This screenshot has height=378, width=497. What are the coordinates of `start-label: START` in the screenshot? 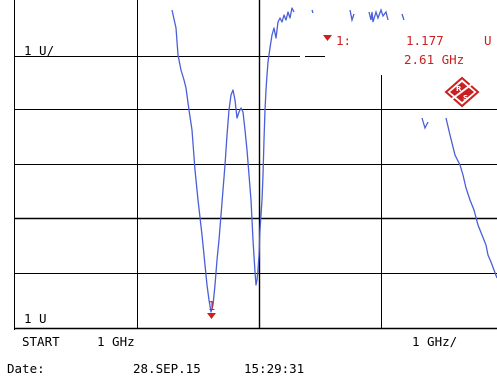 It's located at (41, 341).